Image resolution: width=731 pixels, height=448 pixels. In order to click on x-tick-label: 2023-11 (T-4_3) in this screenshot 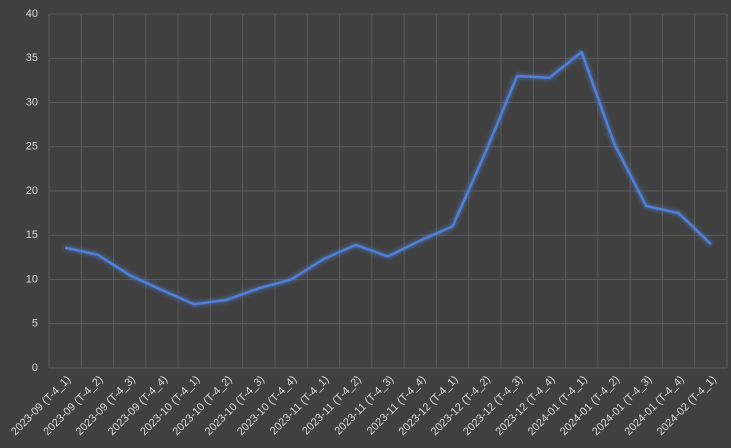, I will do `click(364, 406)`.